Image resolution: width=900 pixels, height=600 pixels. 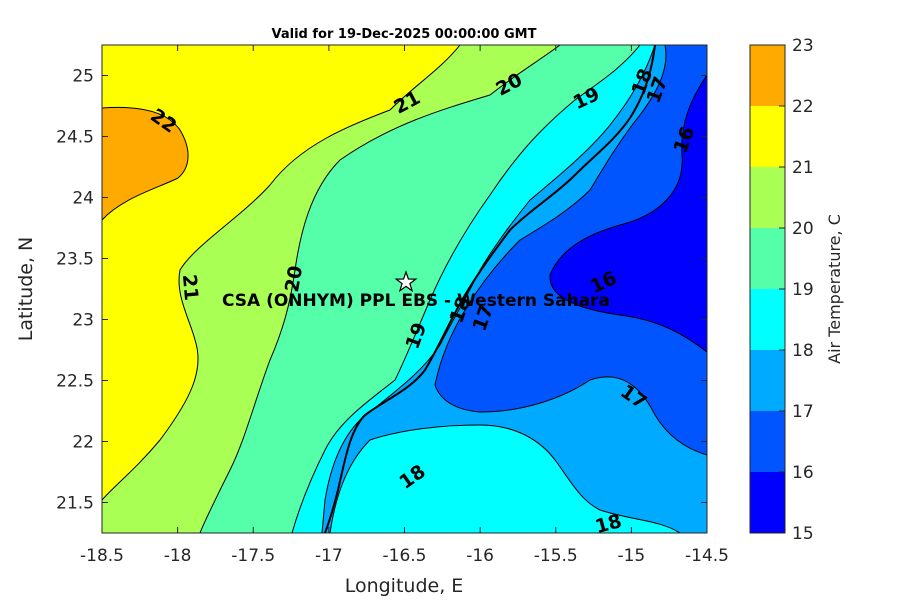 I want to click on x-tick-label: -14.5, so click(x=707, y=556).